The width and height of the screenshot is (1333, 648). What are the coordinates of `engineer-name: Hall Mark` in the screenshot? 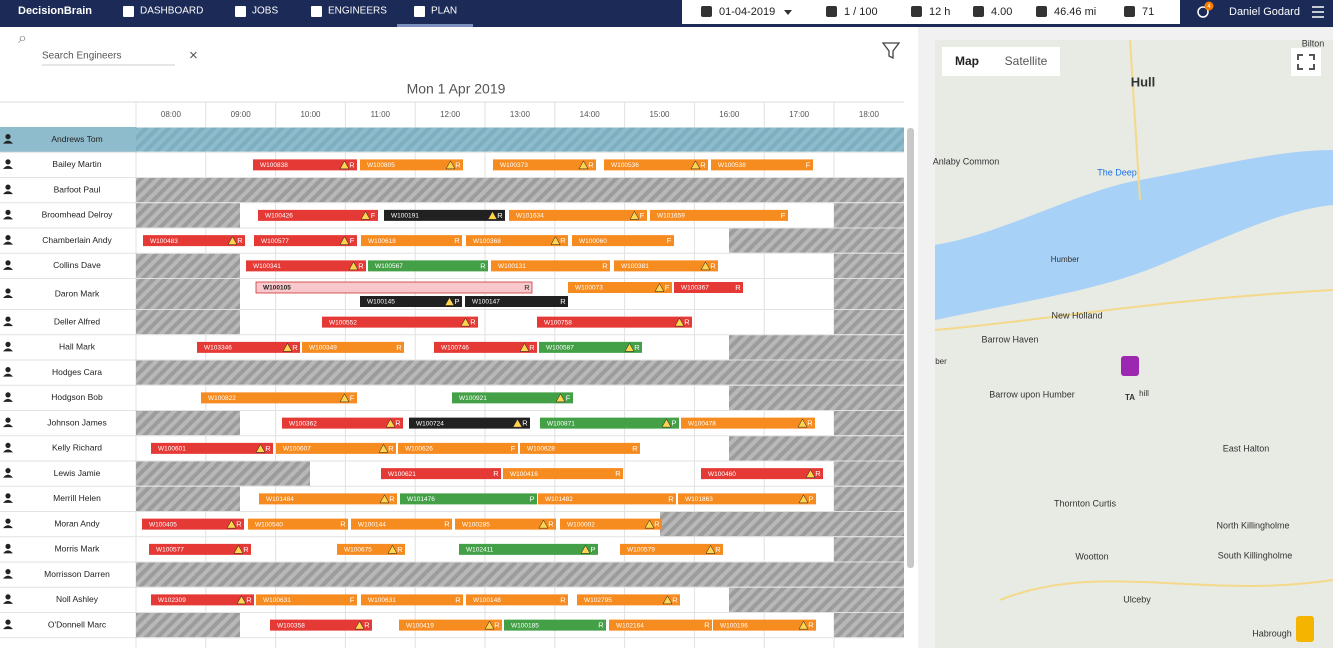 It's located at (77, 347).